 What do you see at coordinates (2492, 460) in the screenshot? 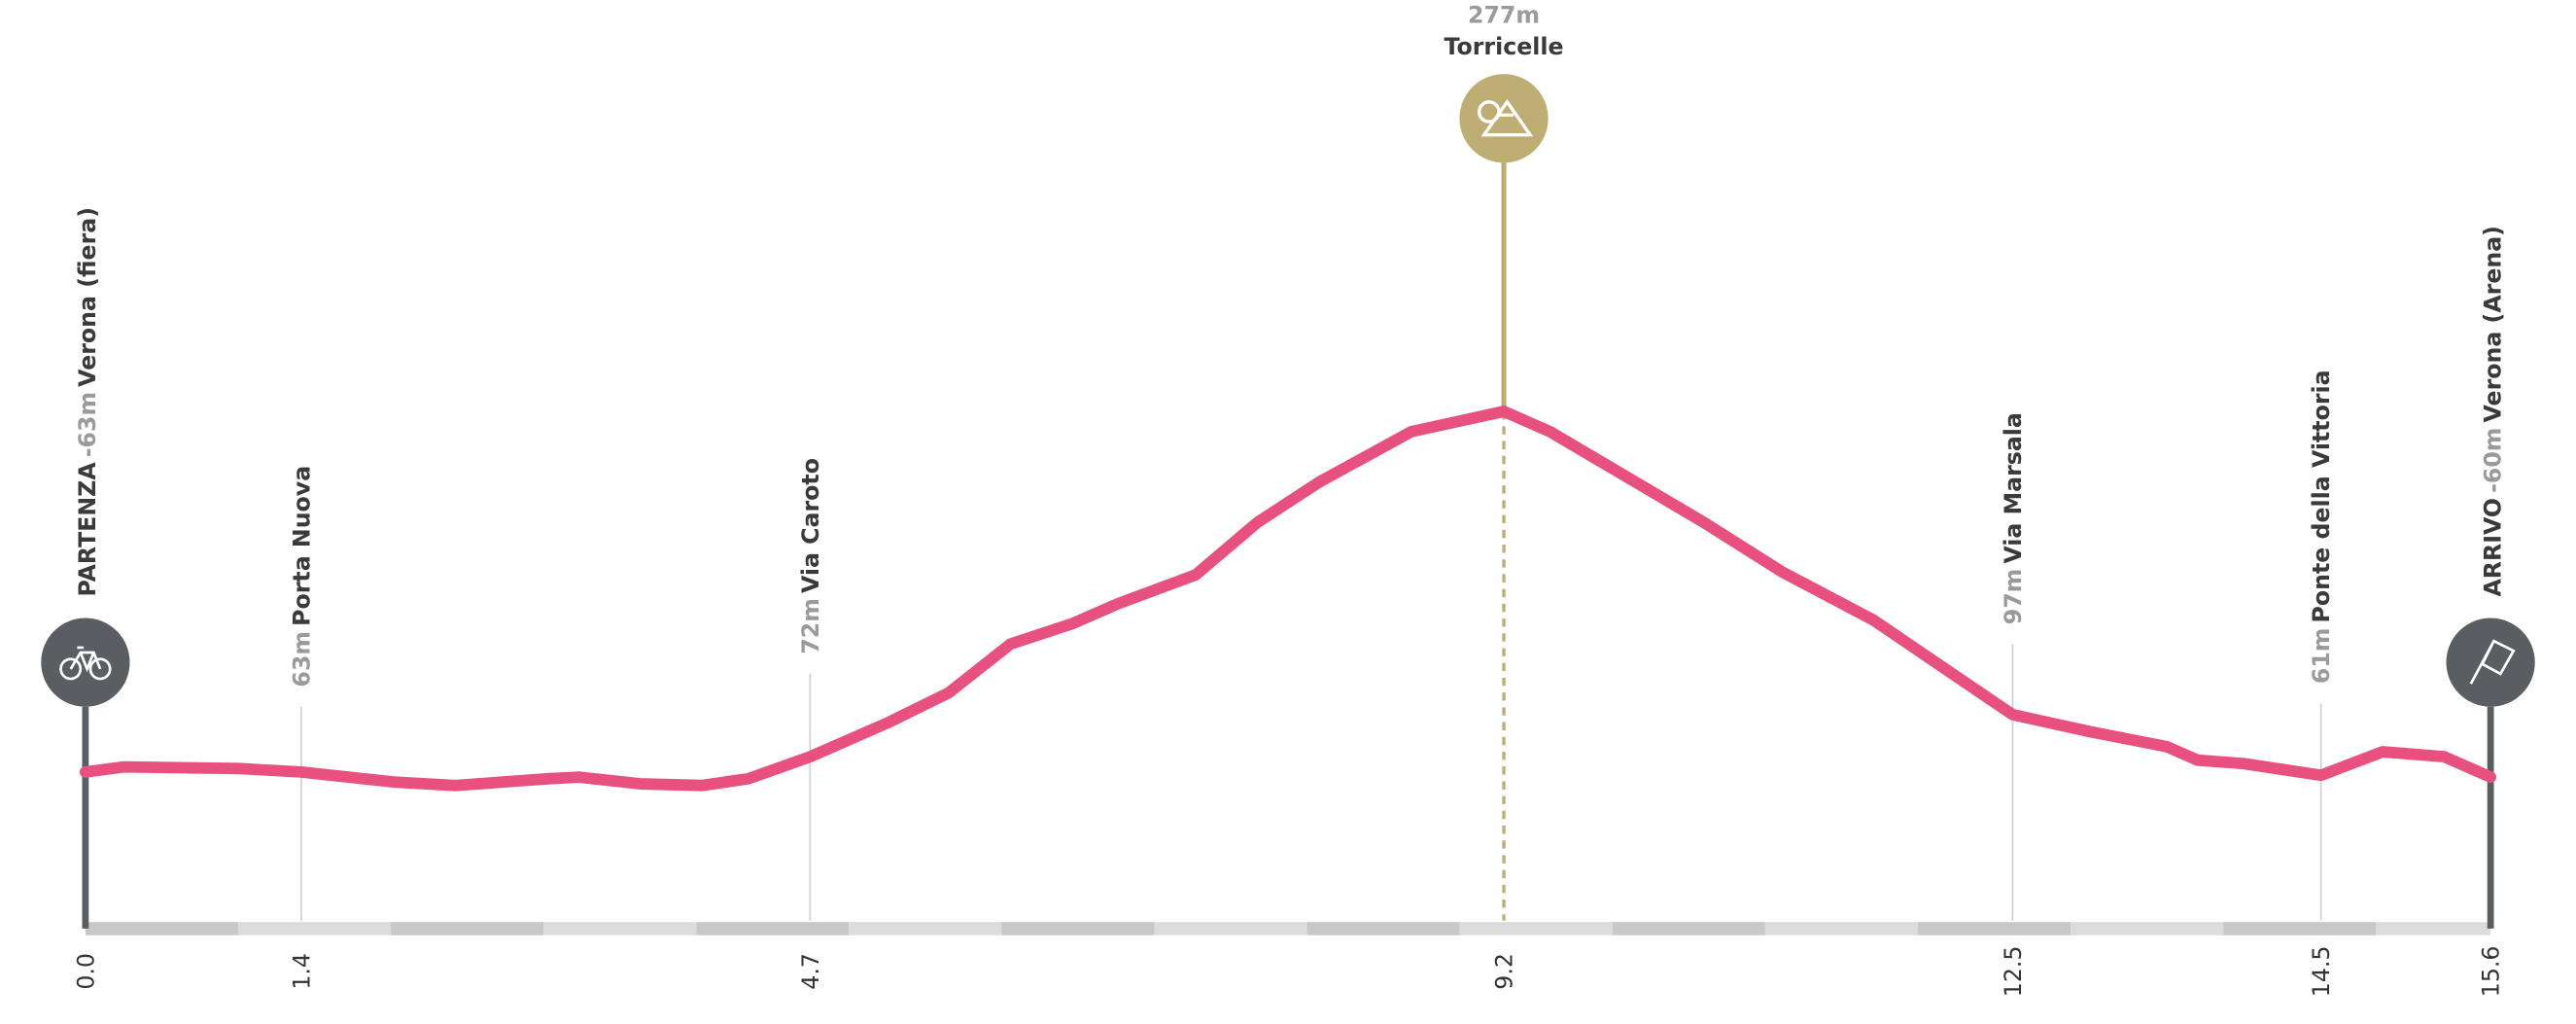
I see `waypoint-elevation: -60m` at bounding box center [2492, 460].